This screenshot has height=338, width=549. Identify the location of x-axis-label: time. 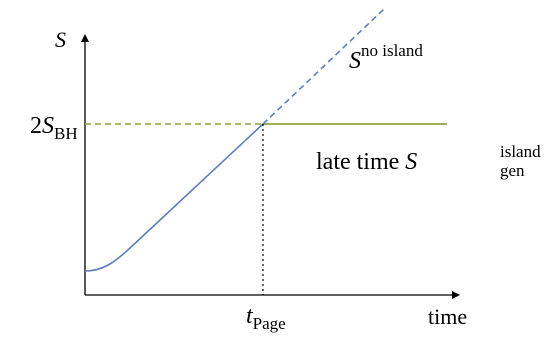
(447, 316).